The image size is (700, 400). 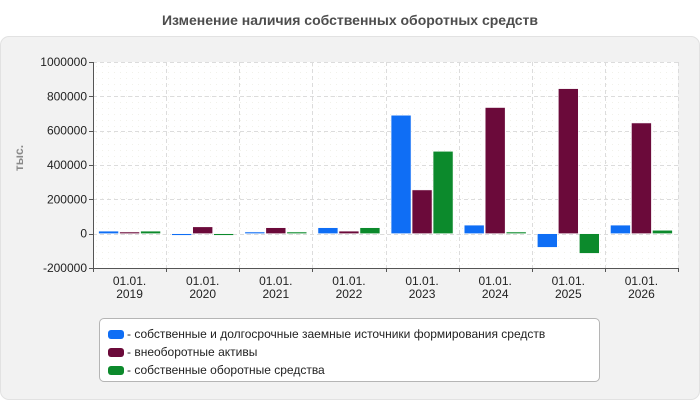 I want to click on y-tick-label: 200000, so click(x=67, y=199).